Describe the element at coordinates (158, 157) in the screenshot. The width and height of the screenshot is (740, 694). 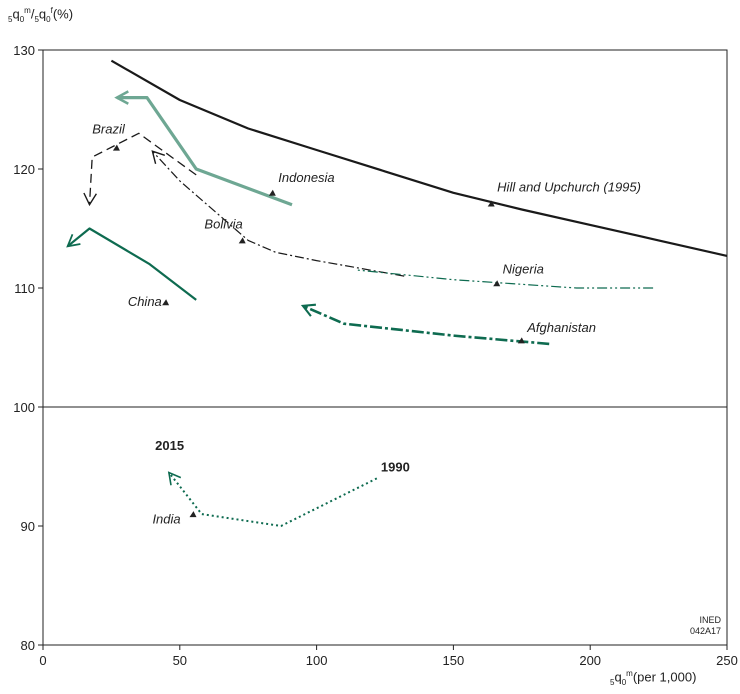
I see `arrowhead-bolivia` at that location.